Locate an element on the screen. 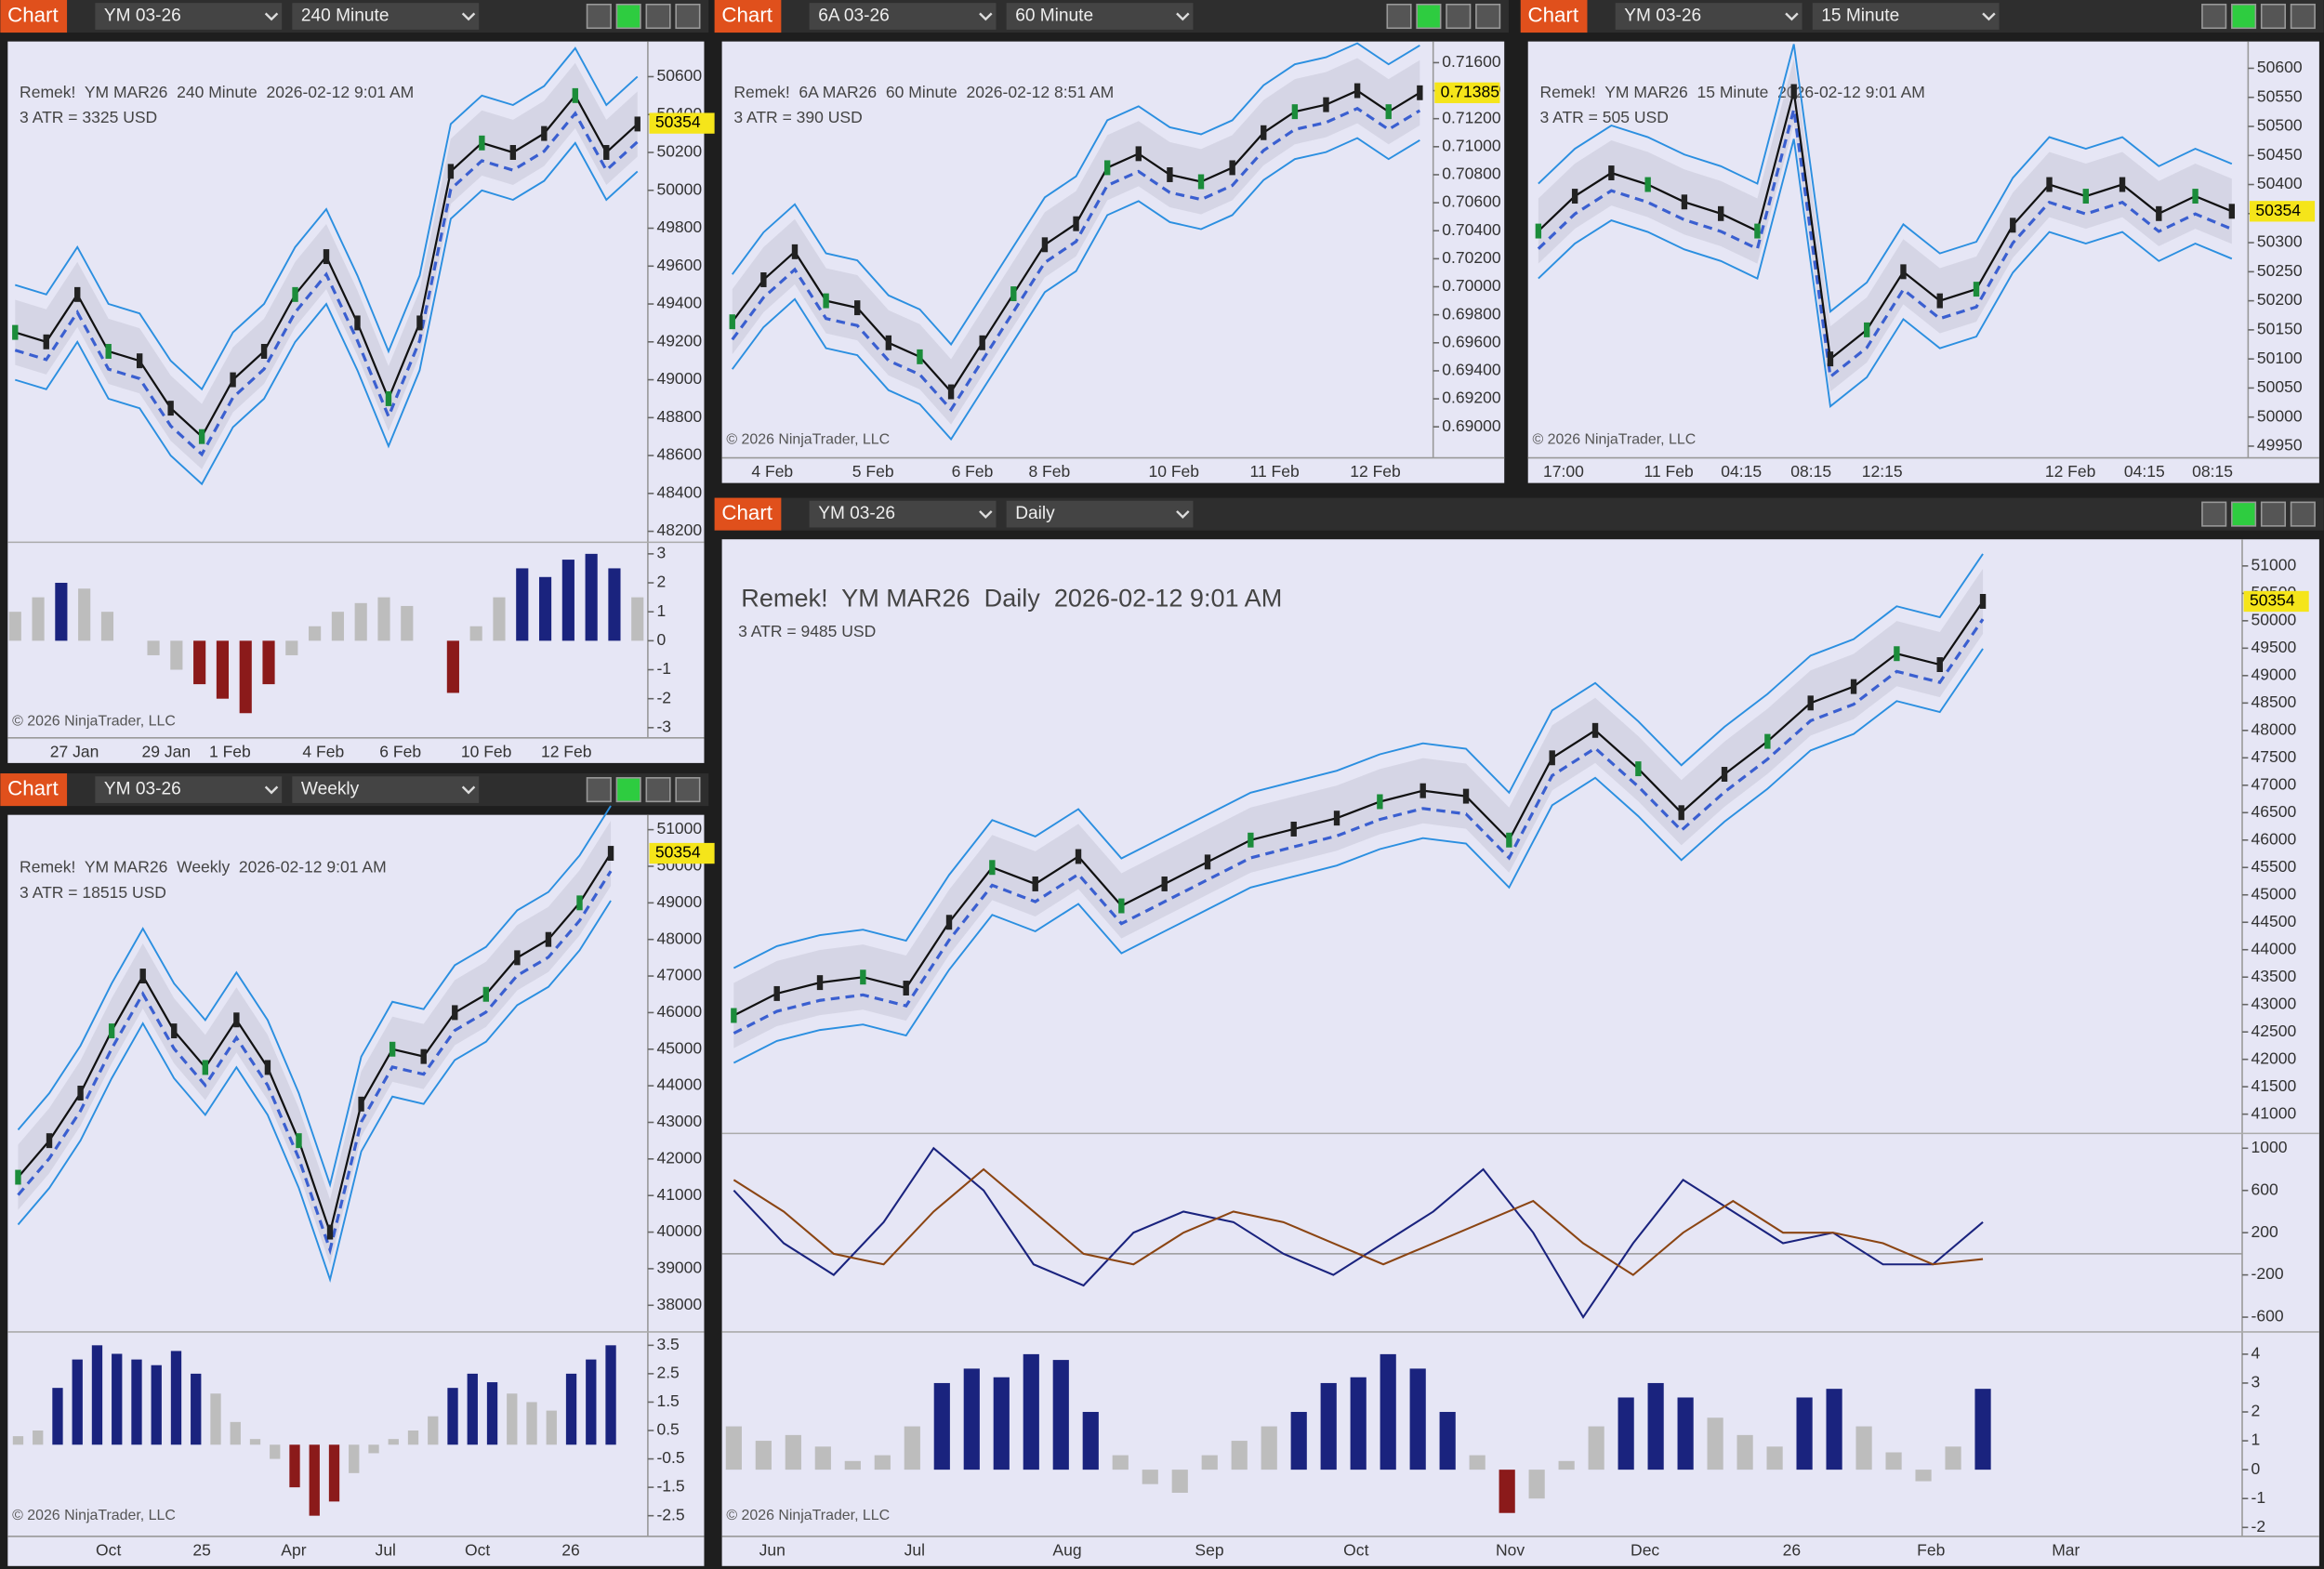  price-tick-label: 41000 is located at coordinates (679, 1194).